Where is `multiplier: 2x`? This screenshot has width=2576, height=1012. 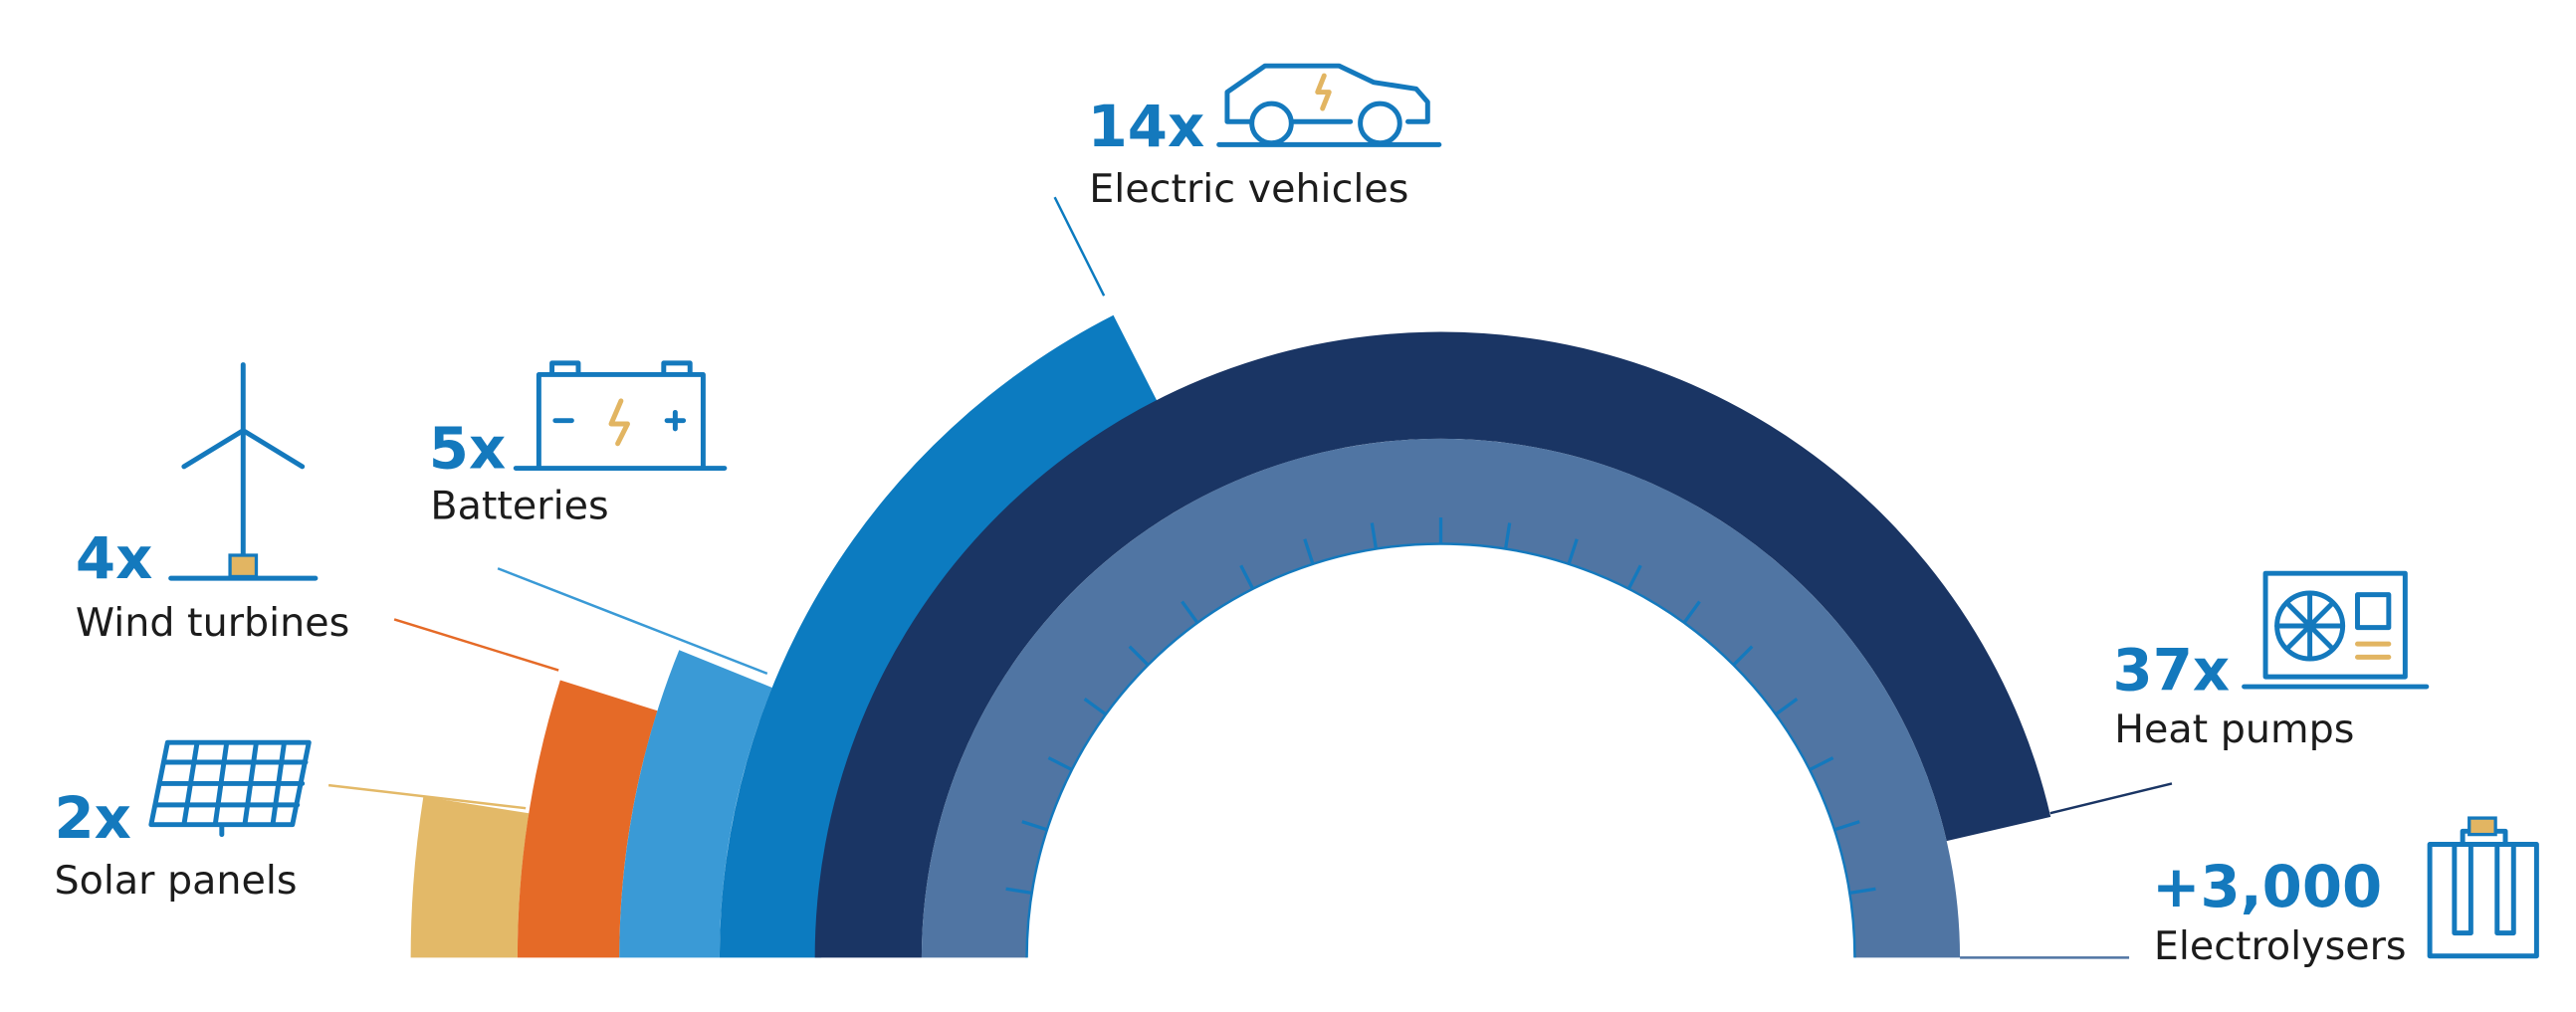 multiplier: 2x is located at coordinates (92, 818).